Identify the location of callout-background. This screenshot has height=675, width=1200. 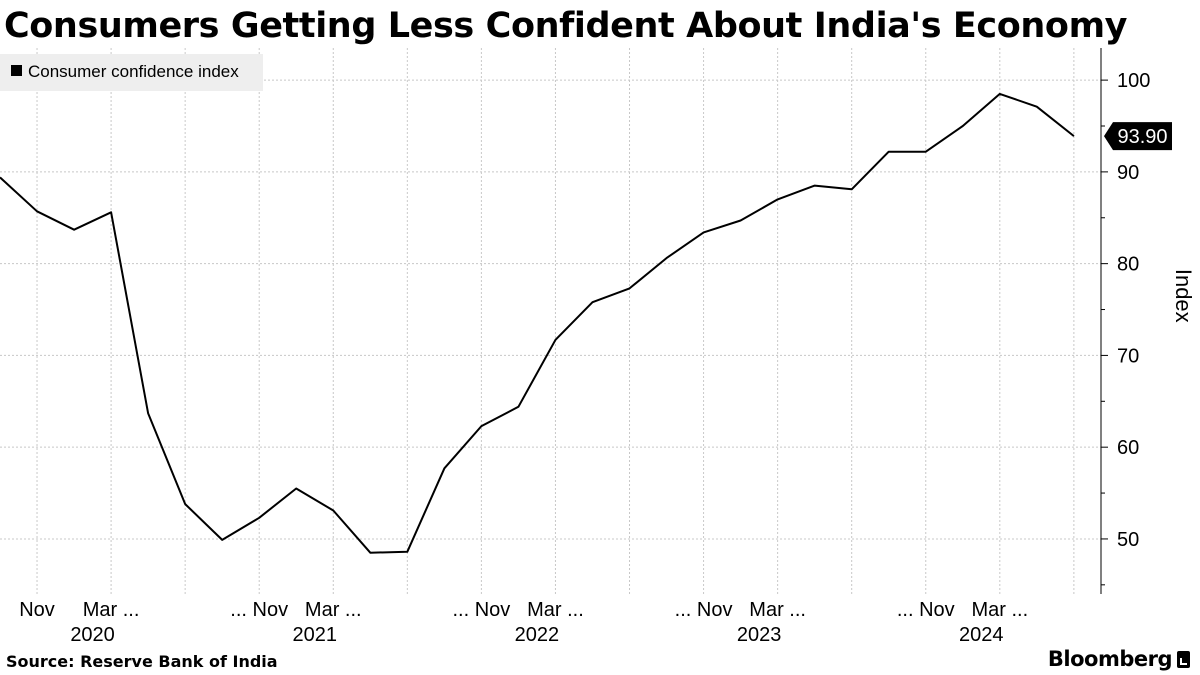
(1138, 136).